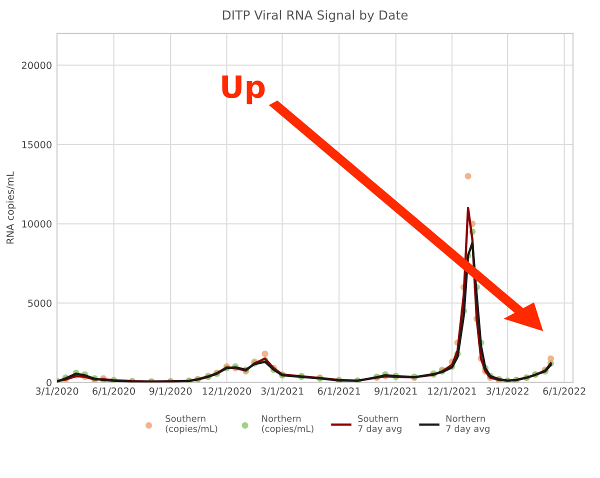 The image size is (600, 478). What do you see at coordinates (452, 391) in the screenshot?
I see `x-tick-label: 12/1/2021` at bounding box center [452, 391].